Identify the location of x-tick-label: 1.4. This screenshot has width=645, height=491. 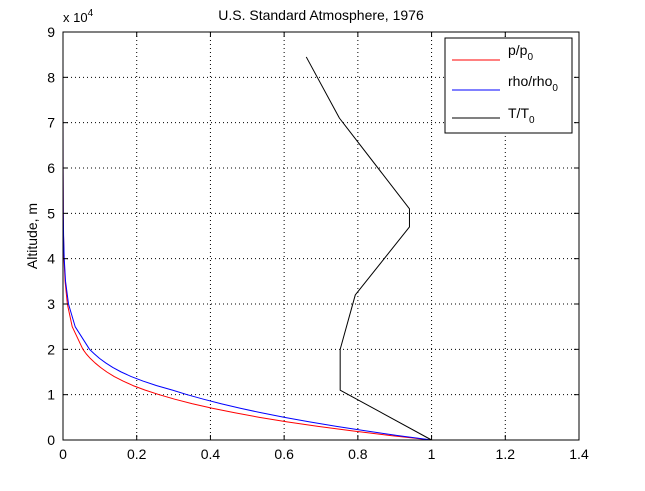
(579, 454).